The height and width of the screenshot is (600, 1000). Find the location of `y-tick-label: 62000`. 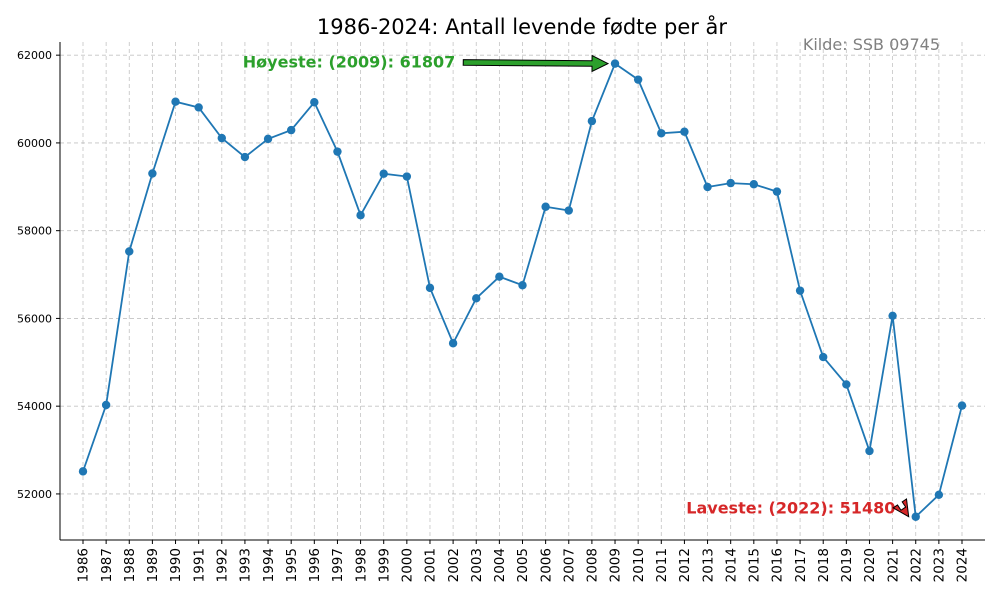

y-tick-label: 62000 is located at coordinates (34, 55).